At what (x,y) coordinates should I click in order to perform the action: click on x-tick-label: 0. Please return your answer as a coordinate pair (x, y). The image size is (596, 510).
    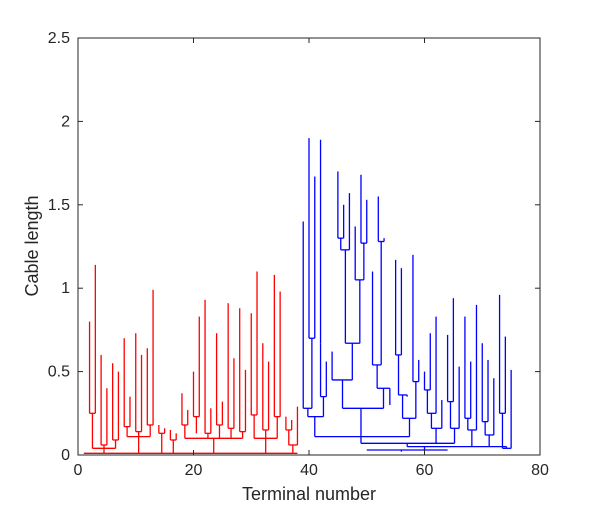
    Looking at the image, I should click on (78, 470).